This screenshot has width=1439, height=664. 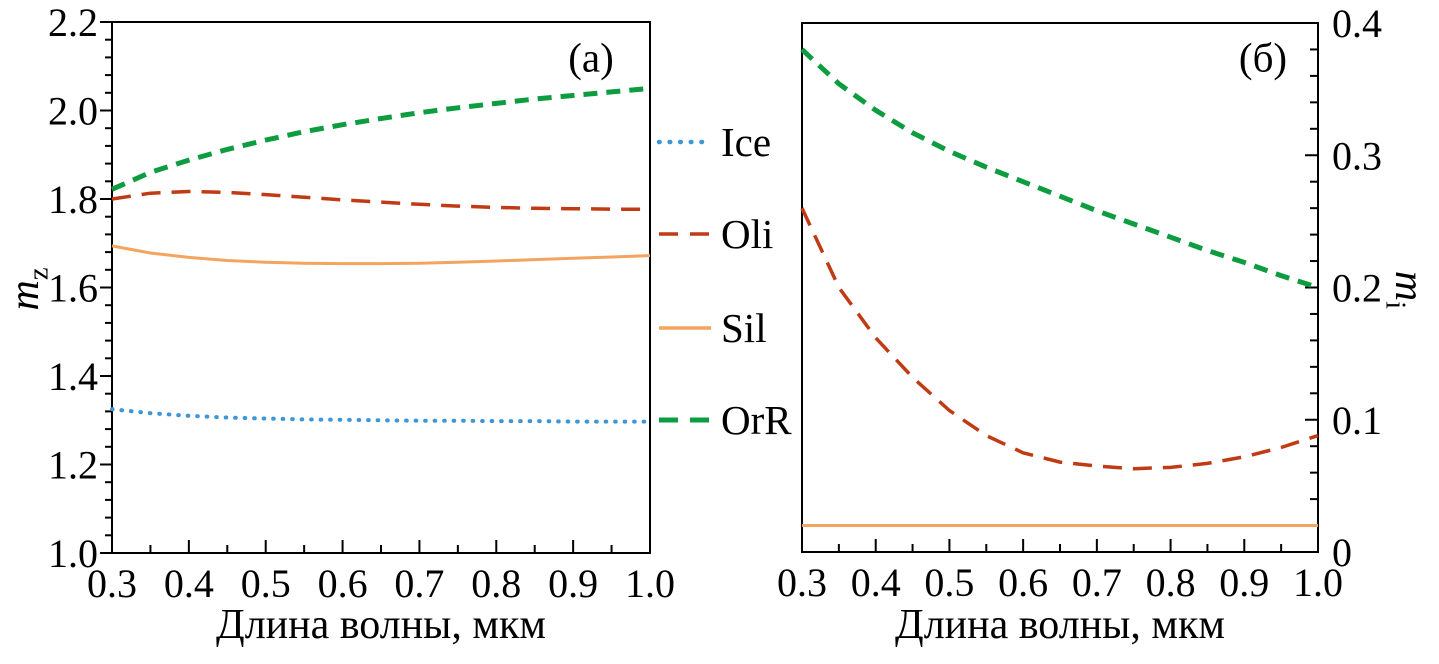 What do you see at coordinates (1357, 420) in the screenshot?
I see `y-tick-label: 0.1` at bounding box center [1357, 420].